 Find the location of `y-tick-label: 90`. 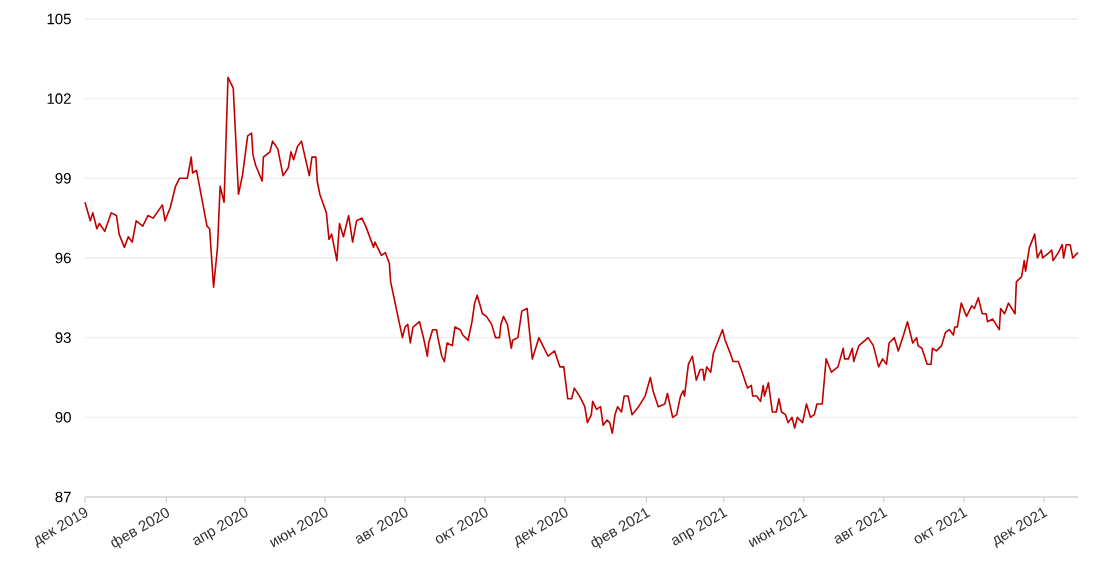

y-tick-label: 90 is located at coordinates (63, 417).